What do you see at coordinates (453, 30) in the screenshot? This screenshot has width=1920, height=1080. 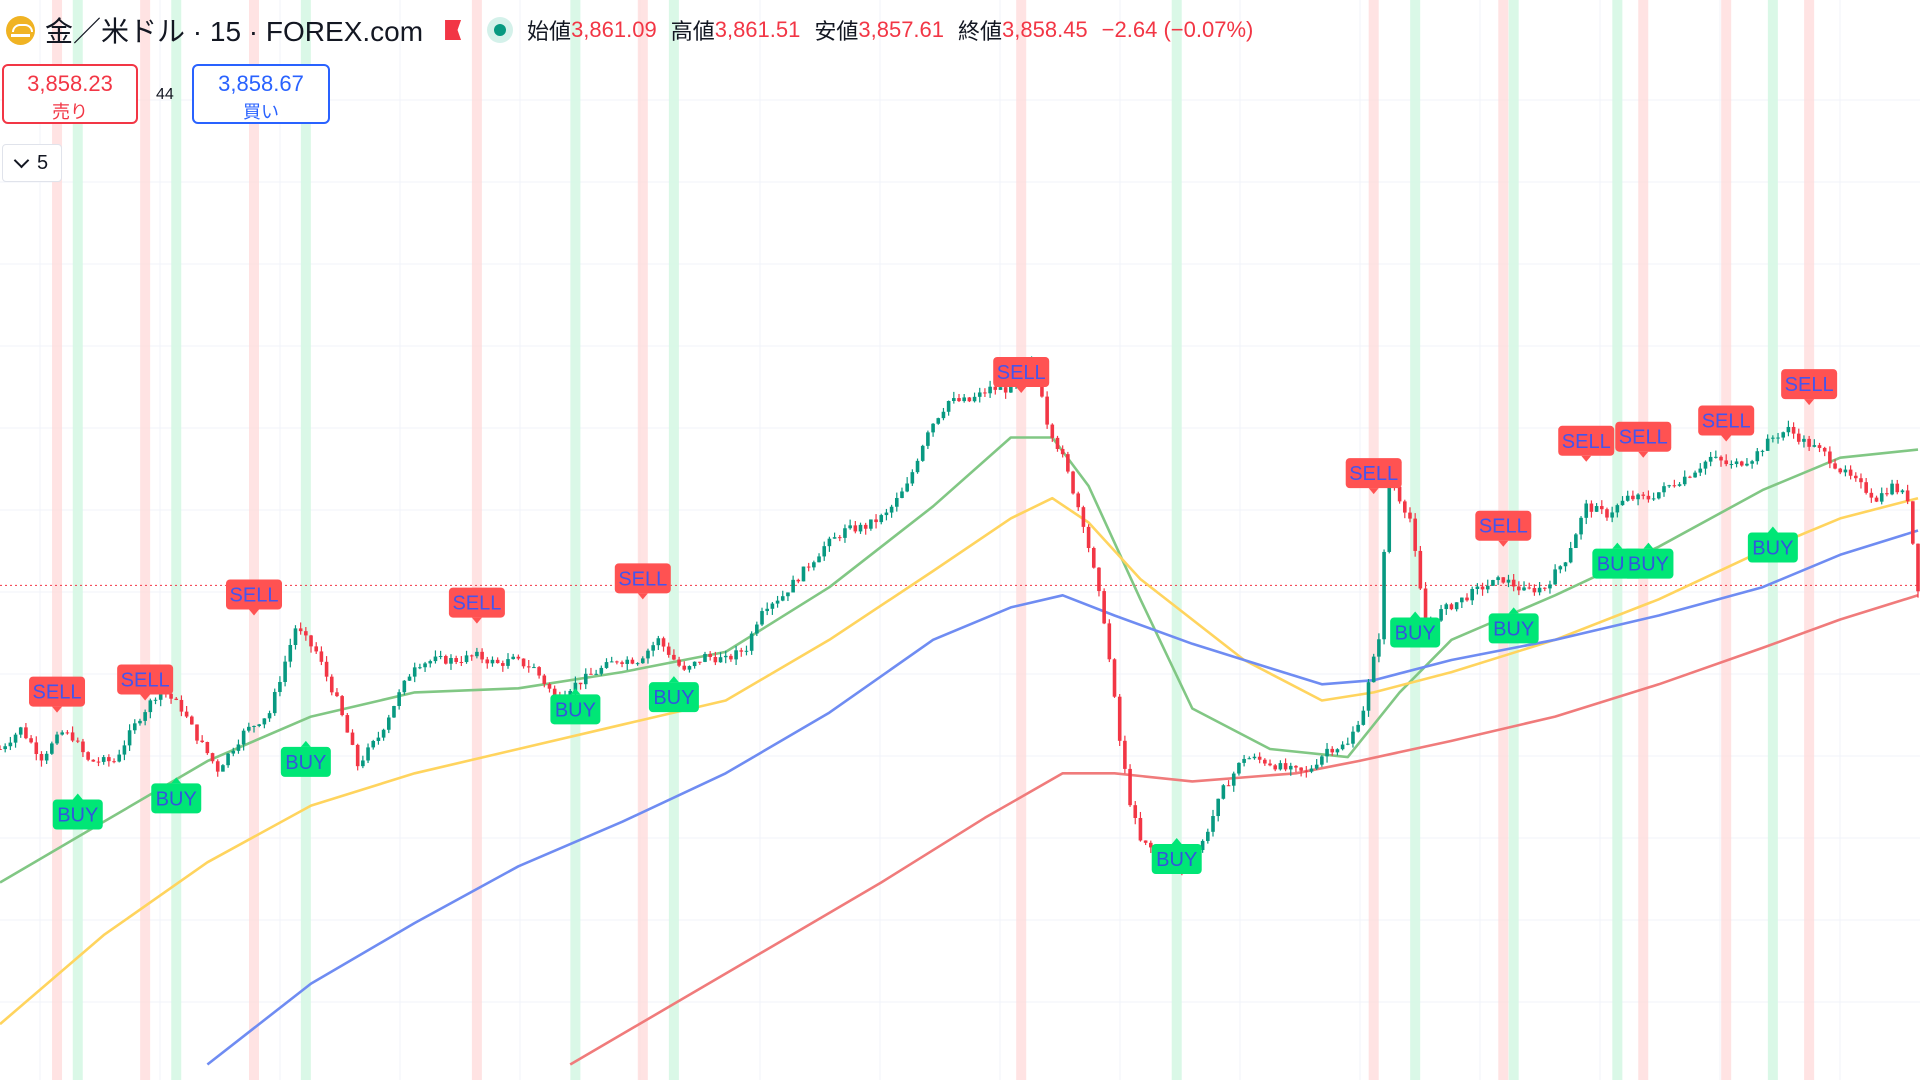 I see `flag-icon` at bounding box center [453, 30].